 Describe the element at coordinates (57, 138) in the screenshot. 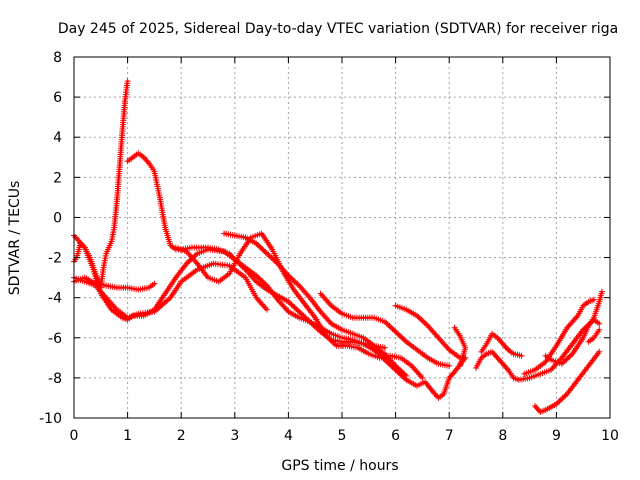

I see `y-tick-label: 4` at that location.